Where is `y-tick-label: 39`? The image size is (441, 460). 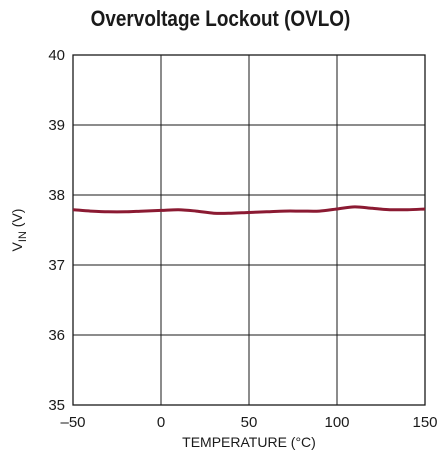 y-tick-label: 39 is located at coordinates (56, 125).